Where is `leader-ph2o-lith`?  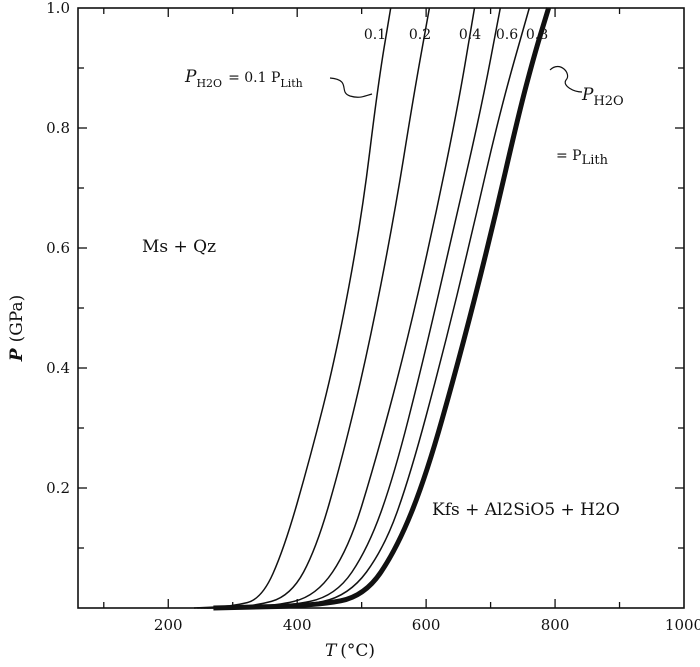
leader-ph2o-lith is located at coordinates (566, 79).